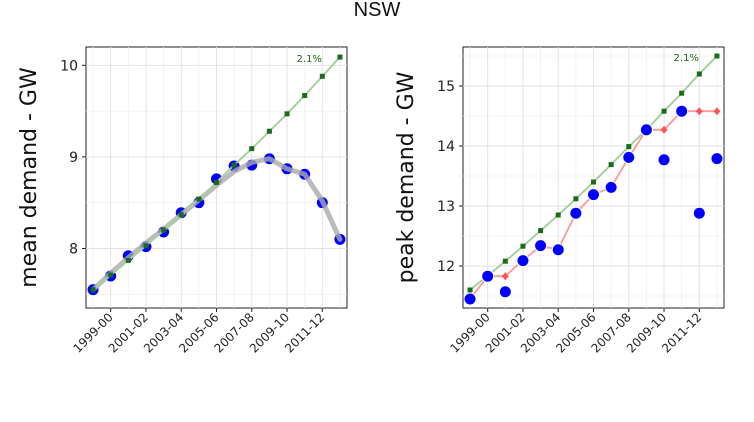  Describe the element at coordinates (406, 177) in the screenshot. I see `y-axis-title: peak demand - GW` at that location.